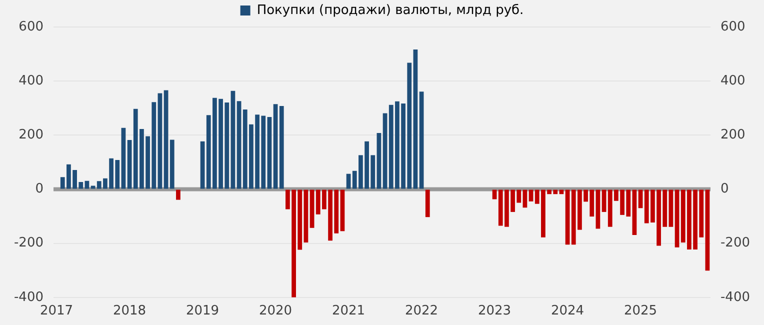 The width and height of the screenshot is (764, 325). I want to click on y-tick-label: 600, so click(31, 26).